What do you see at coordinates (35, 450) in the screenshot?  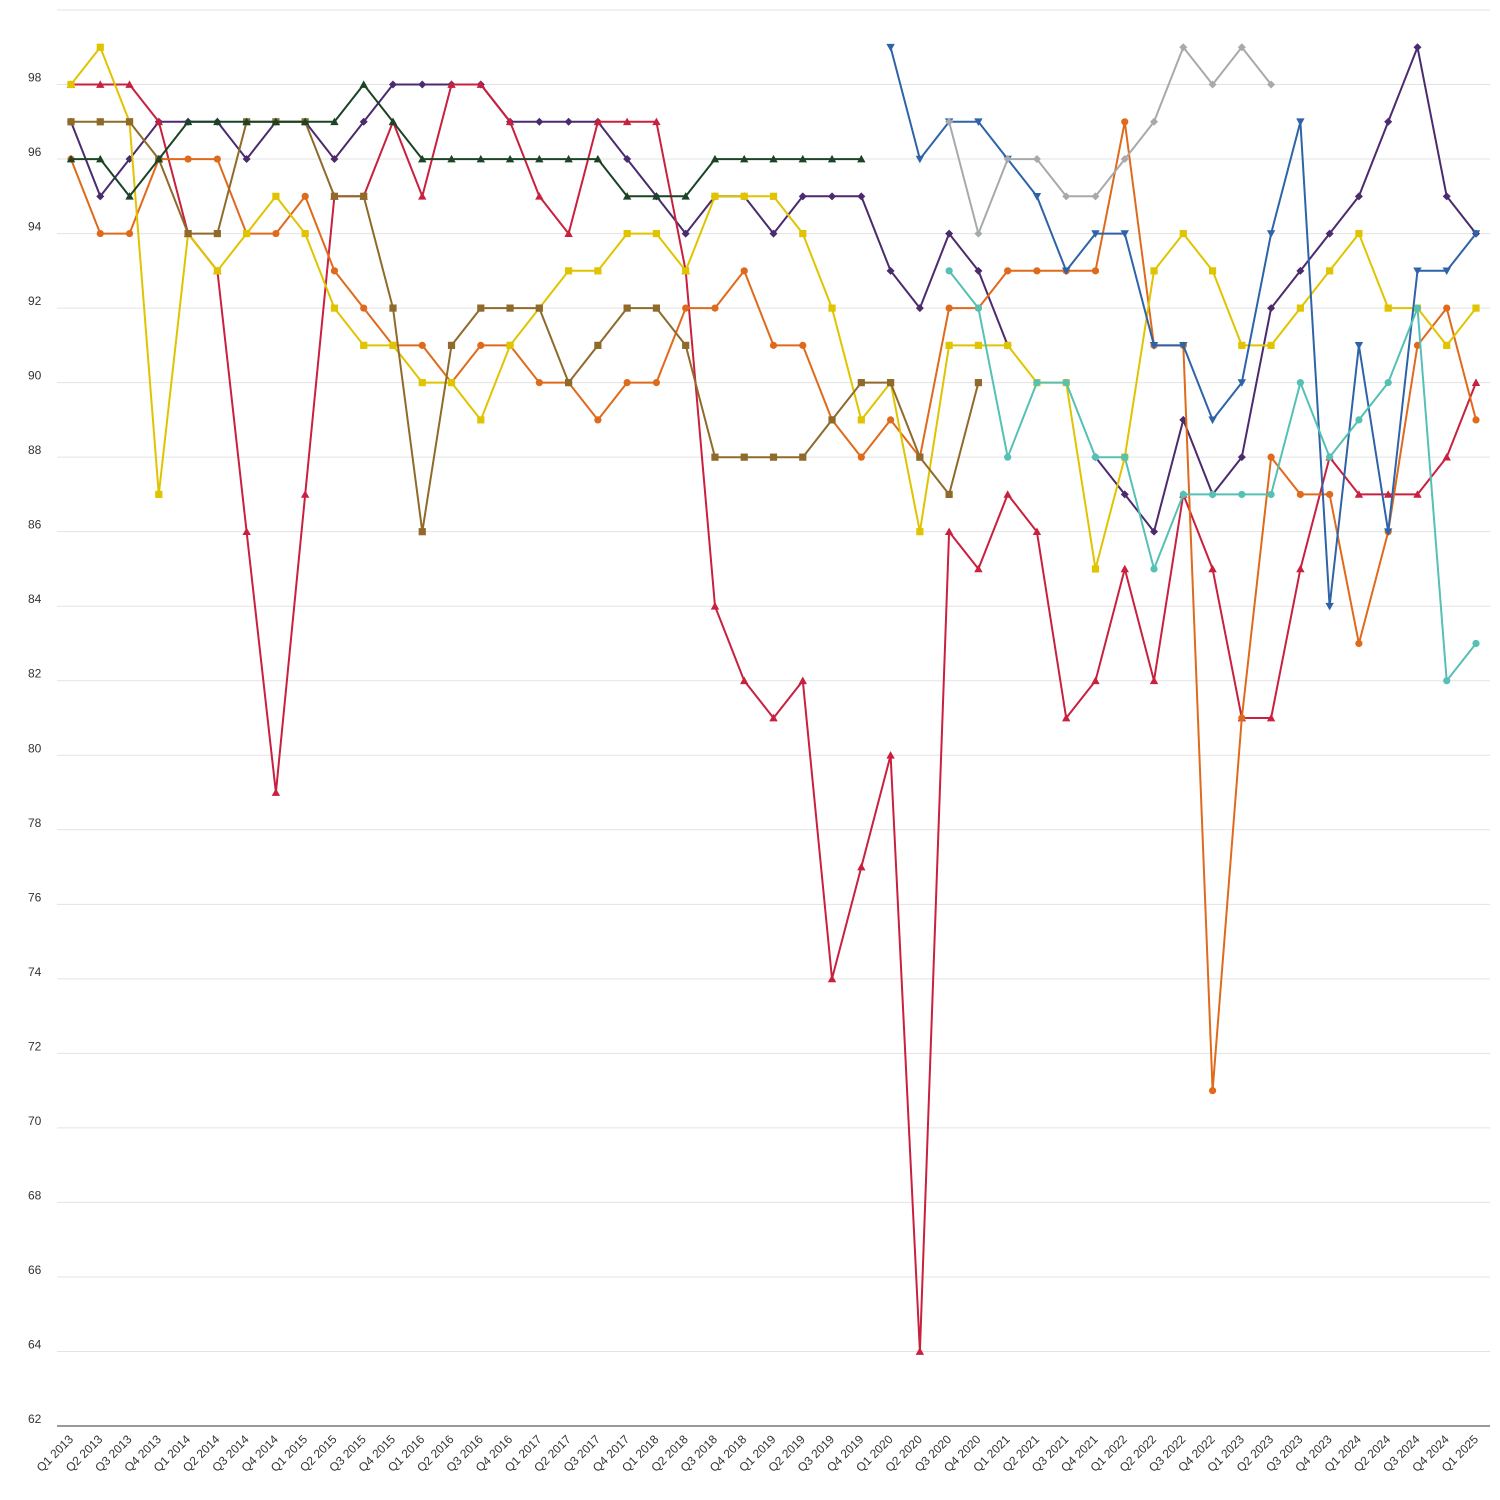 I see `y-tick-label: 88` at bounding box center [35, 450].